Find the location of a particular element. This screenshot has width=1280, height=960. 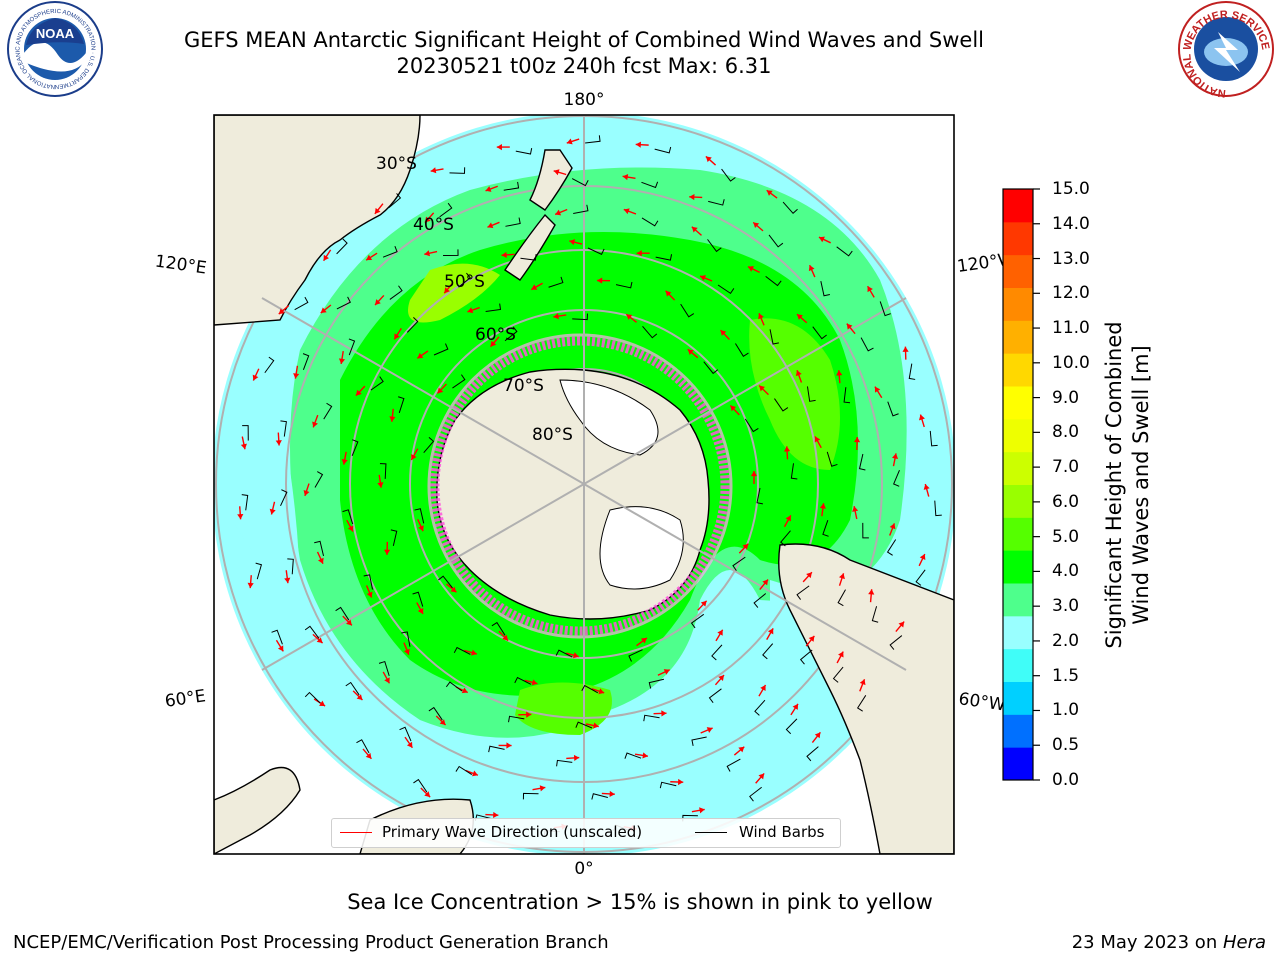

lon-label-60w: 60°W is located at coordinates (981, 702).